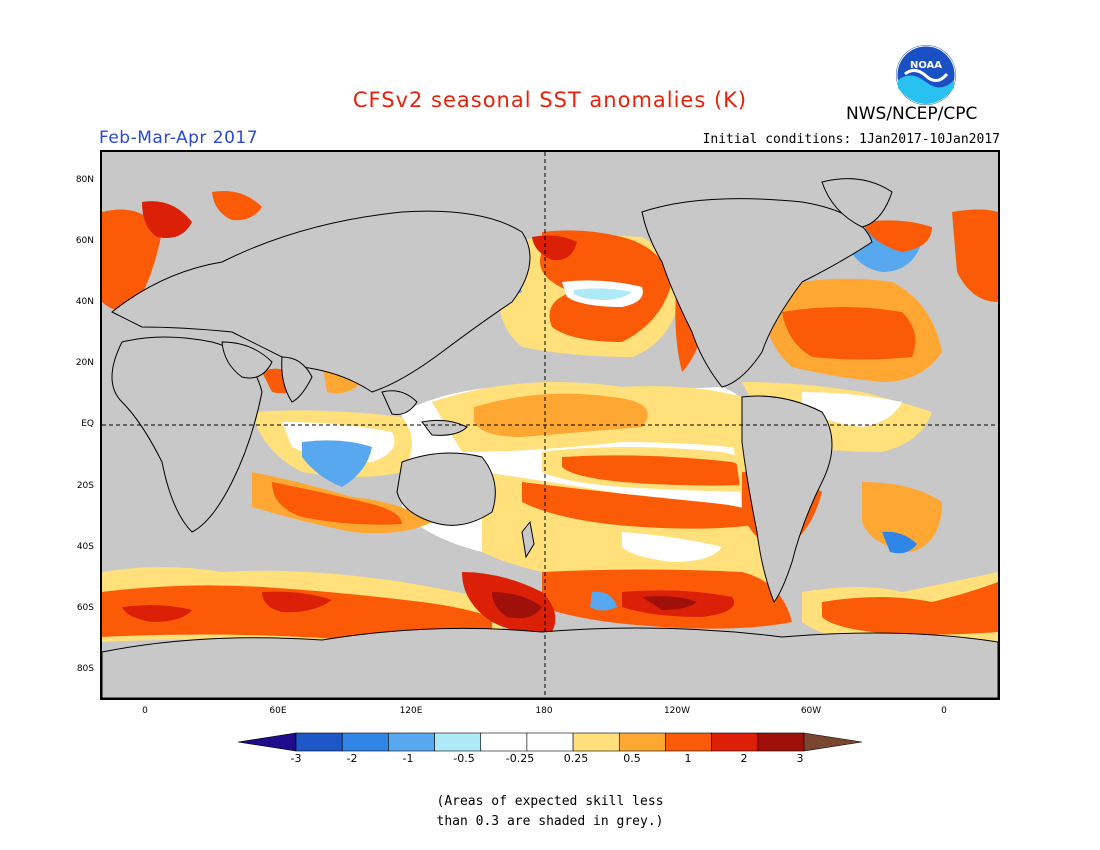  What do you see at coordinates (464, 758) in the screenshot?
I see `scale-label: -0.5` at bounding box center [464, 758].